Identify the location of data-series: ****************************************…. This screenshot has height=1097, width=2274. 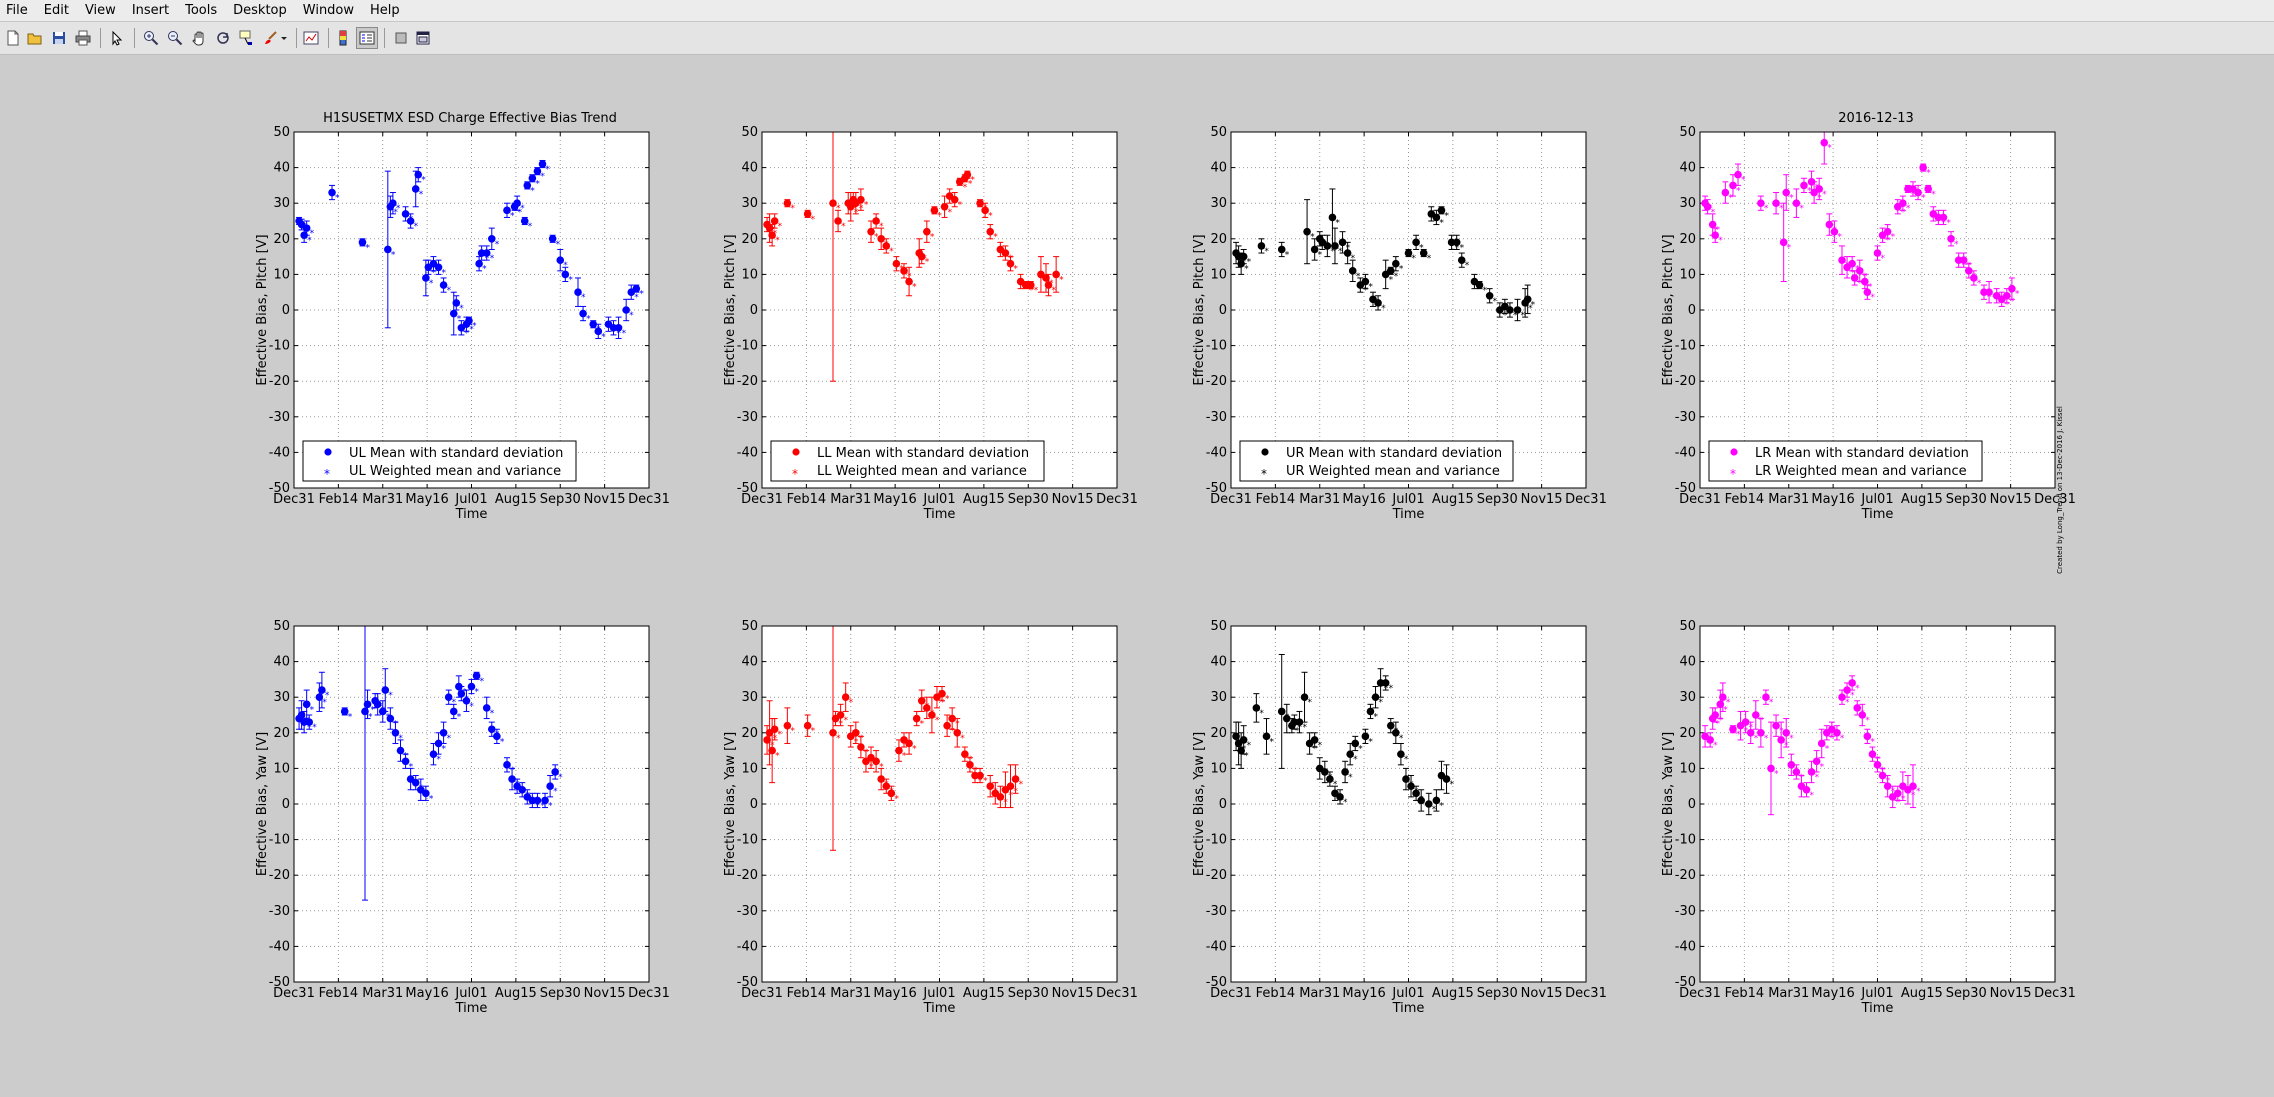
(1860, 221).